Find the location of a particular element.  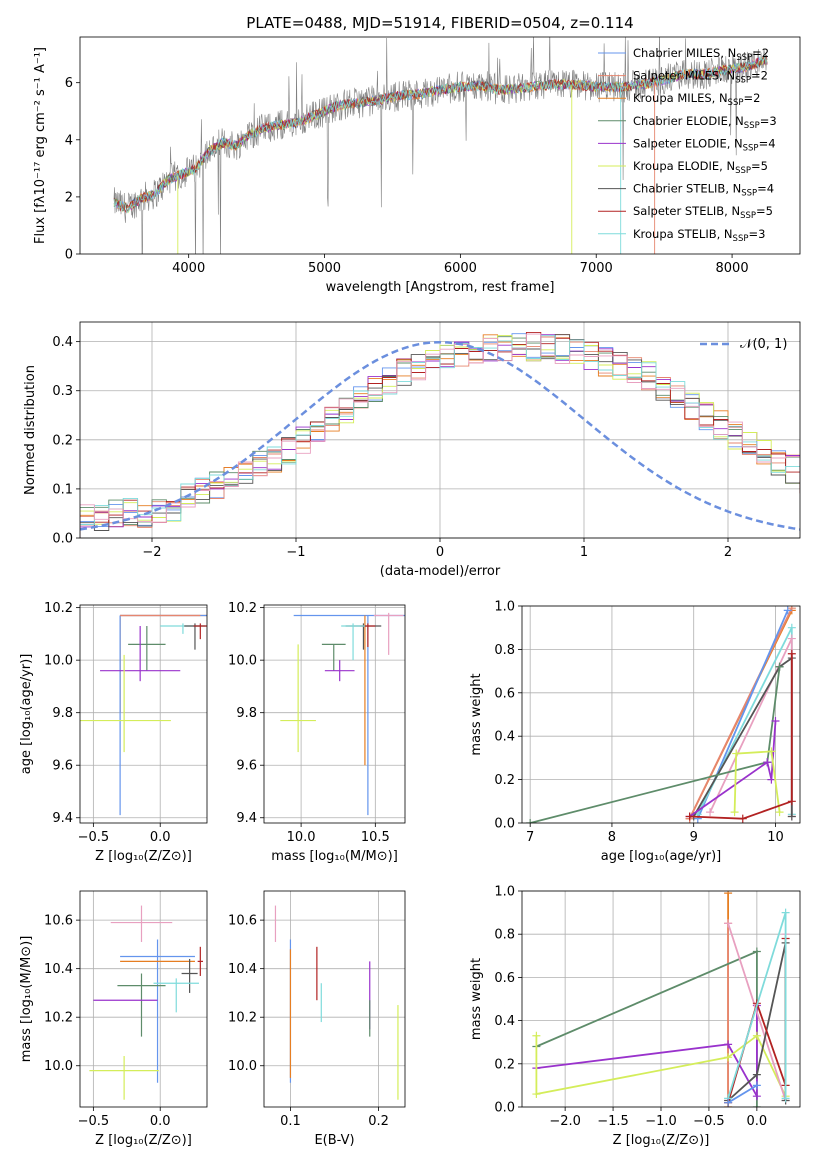

series-marker-kroupa-stelib is located at coordinates (785, 1098).